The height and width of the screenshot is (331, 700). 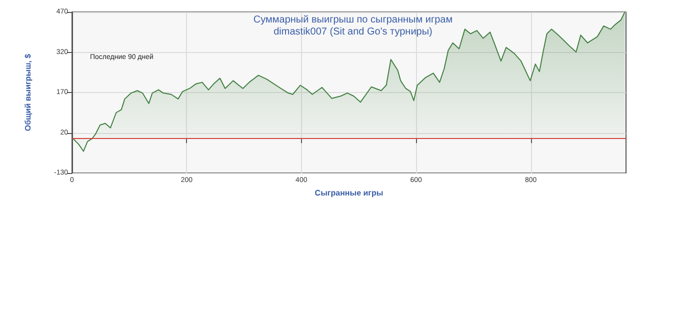 I want to click on x-axis-title: Сыгранные игры, so click(x=349, y=193).